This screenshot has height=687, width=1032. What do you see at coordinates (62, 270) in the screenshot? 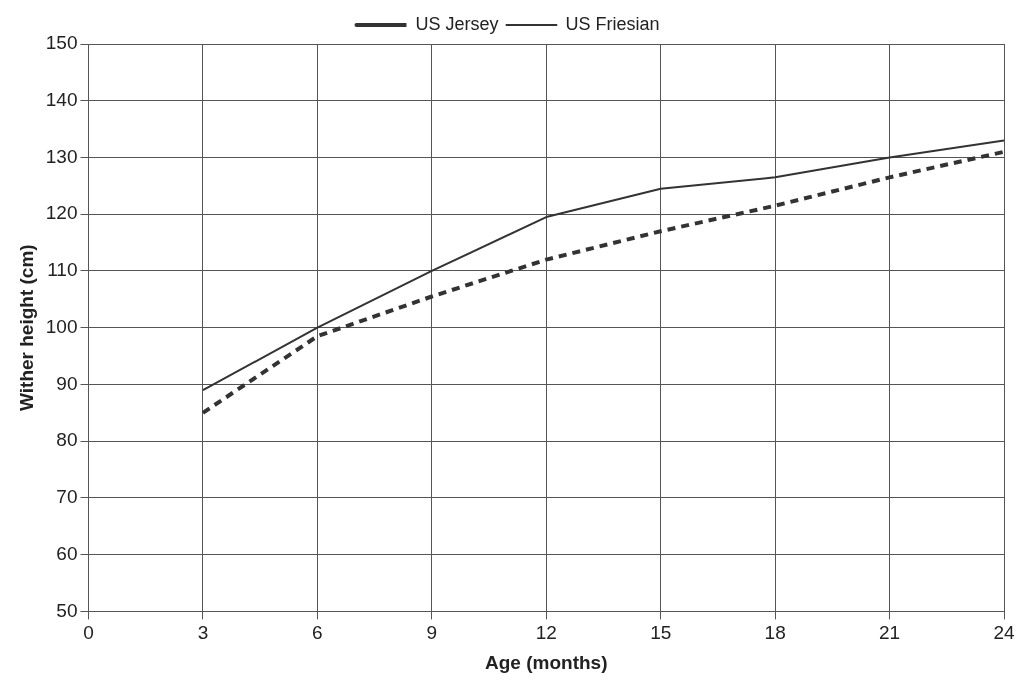
I see `y-tick-label: 110` at bounding box center [62, 270].